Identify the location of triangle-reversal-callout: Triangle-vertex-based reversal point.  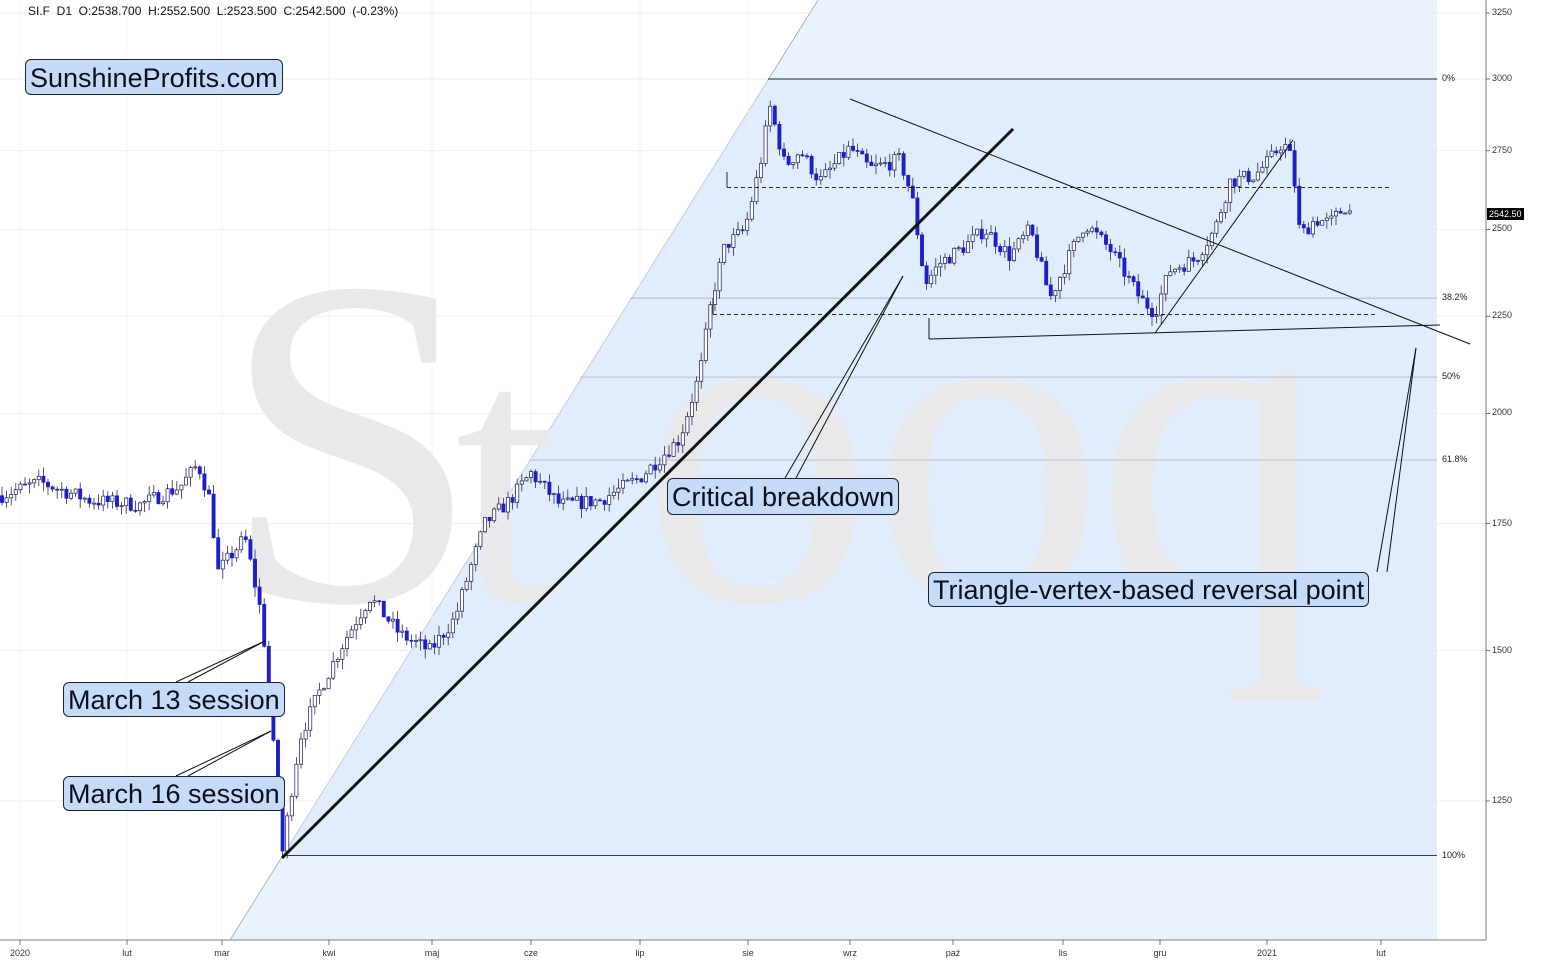
(1149, 589).